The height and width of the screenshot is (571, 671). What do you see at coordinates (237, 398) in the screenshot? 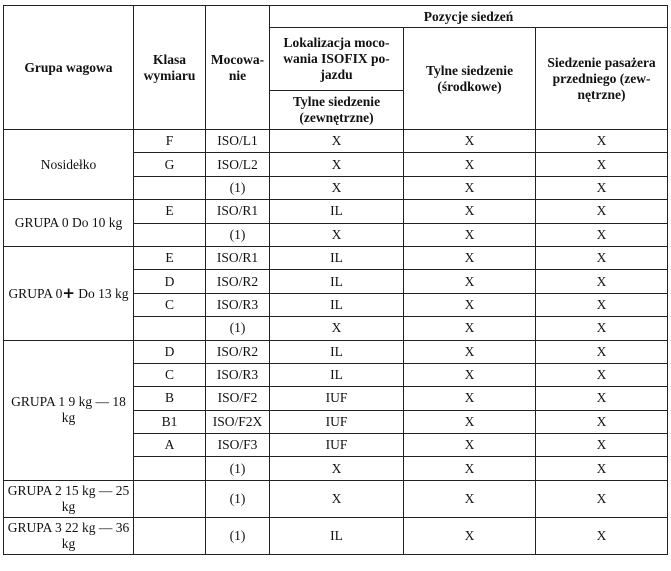
I see `mounting-cell: ISO/F2` at bounding box center [237, 398].